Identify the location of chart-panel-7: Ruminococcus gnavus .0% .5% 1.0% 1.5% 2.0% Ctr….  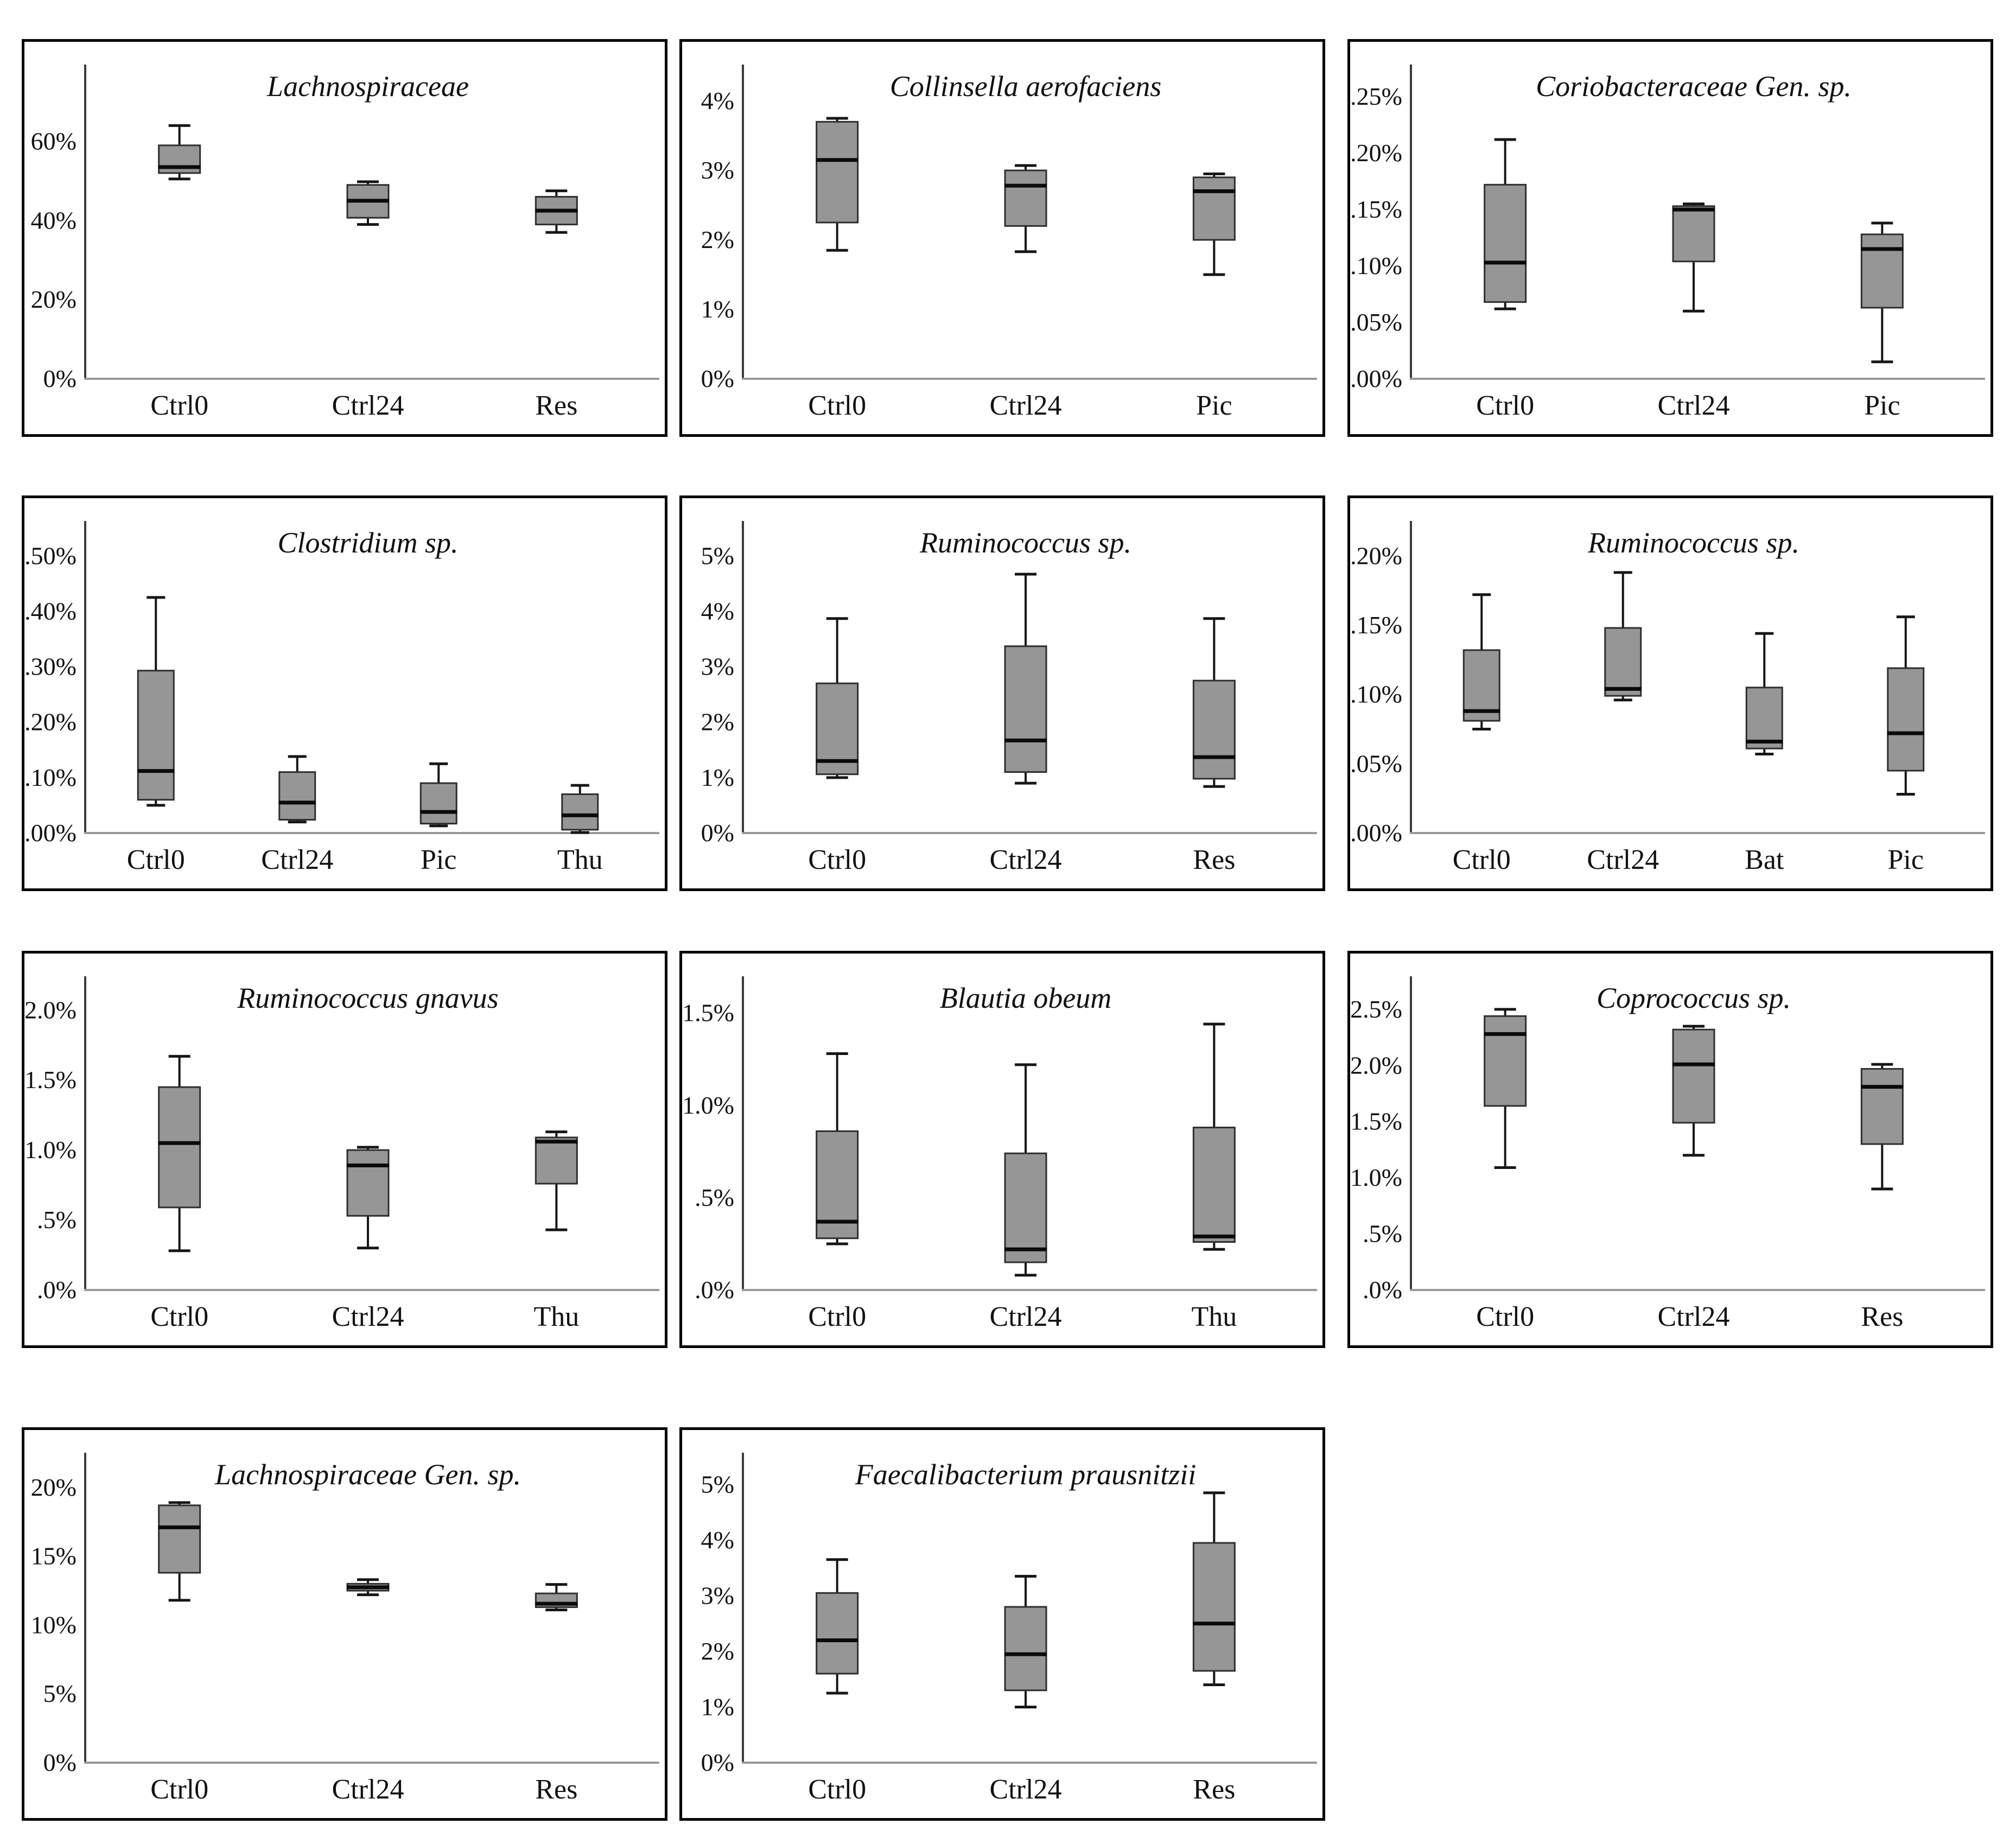
(344, 1149).